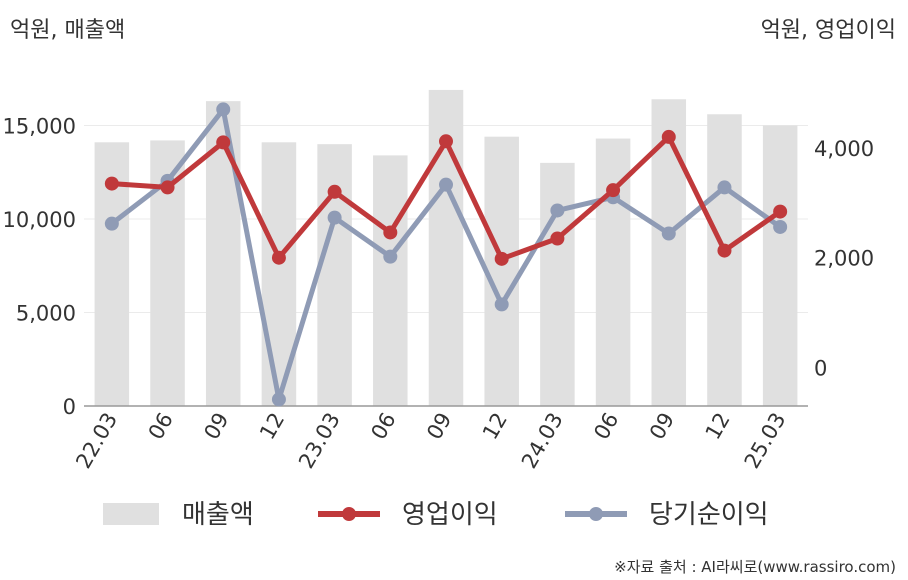 The width and height of the screenshot is (908, 580). What do you see at coordinates (67, 30) in the screenshot?
I see `left-axis-unit-label: 억원, 매출액` at bounding box center [67, 30].